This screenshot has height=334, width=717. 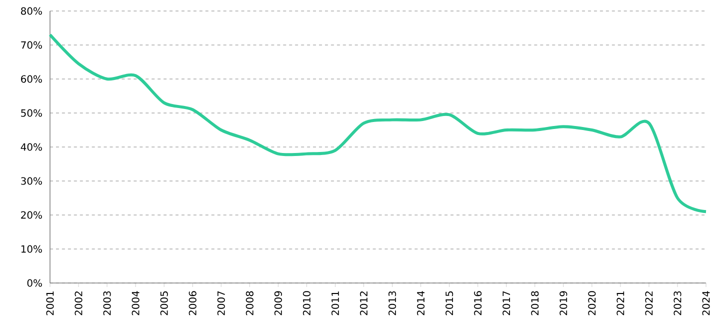 I want to click on y-tick-label: 70%, so click(x=31, y=45).